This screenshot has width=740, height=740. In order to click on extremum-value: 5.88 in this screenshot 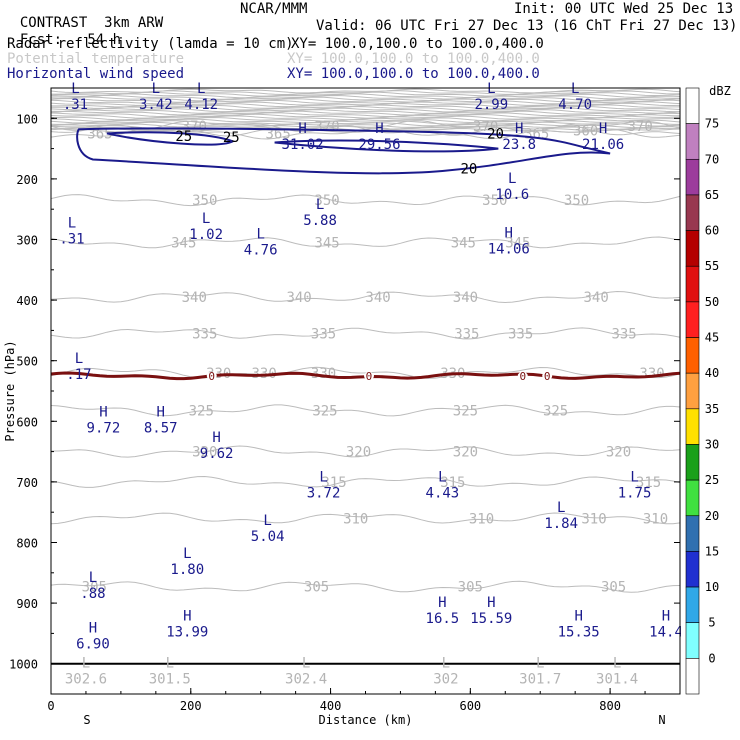, I will do `click(320, 221)`.